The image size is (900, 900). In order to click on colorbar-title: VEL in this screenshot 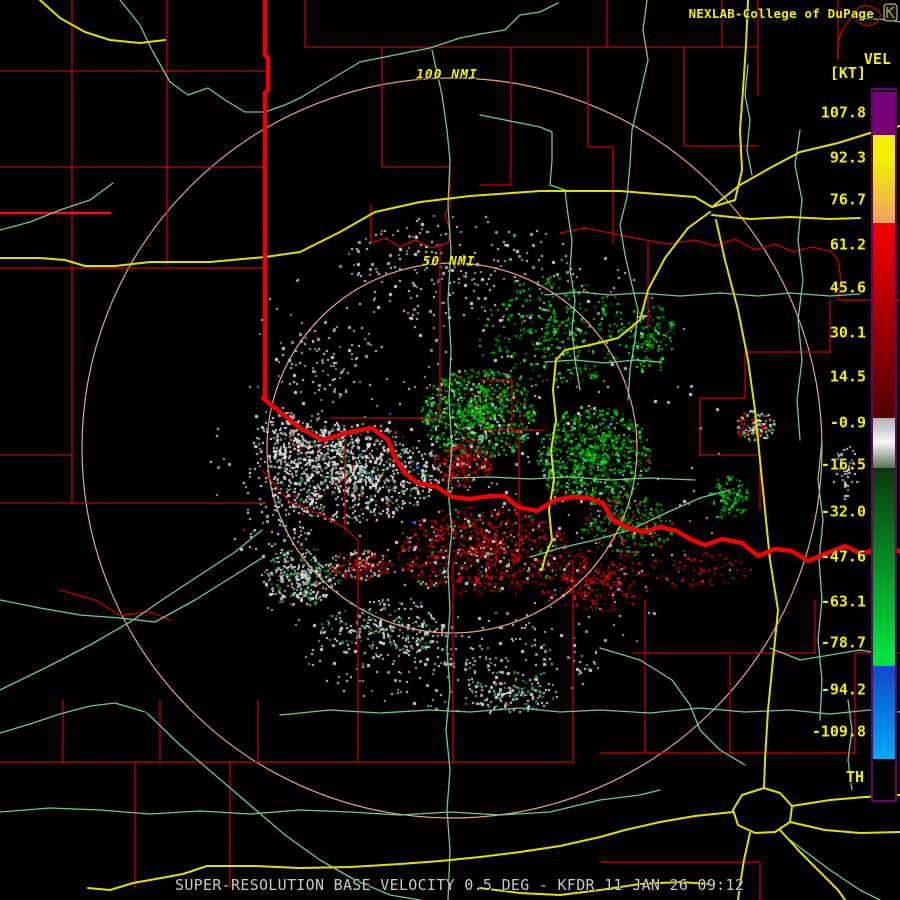, I will do `click(877, 59)`.